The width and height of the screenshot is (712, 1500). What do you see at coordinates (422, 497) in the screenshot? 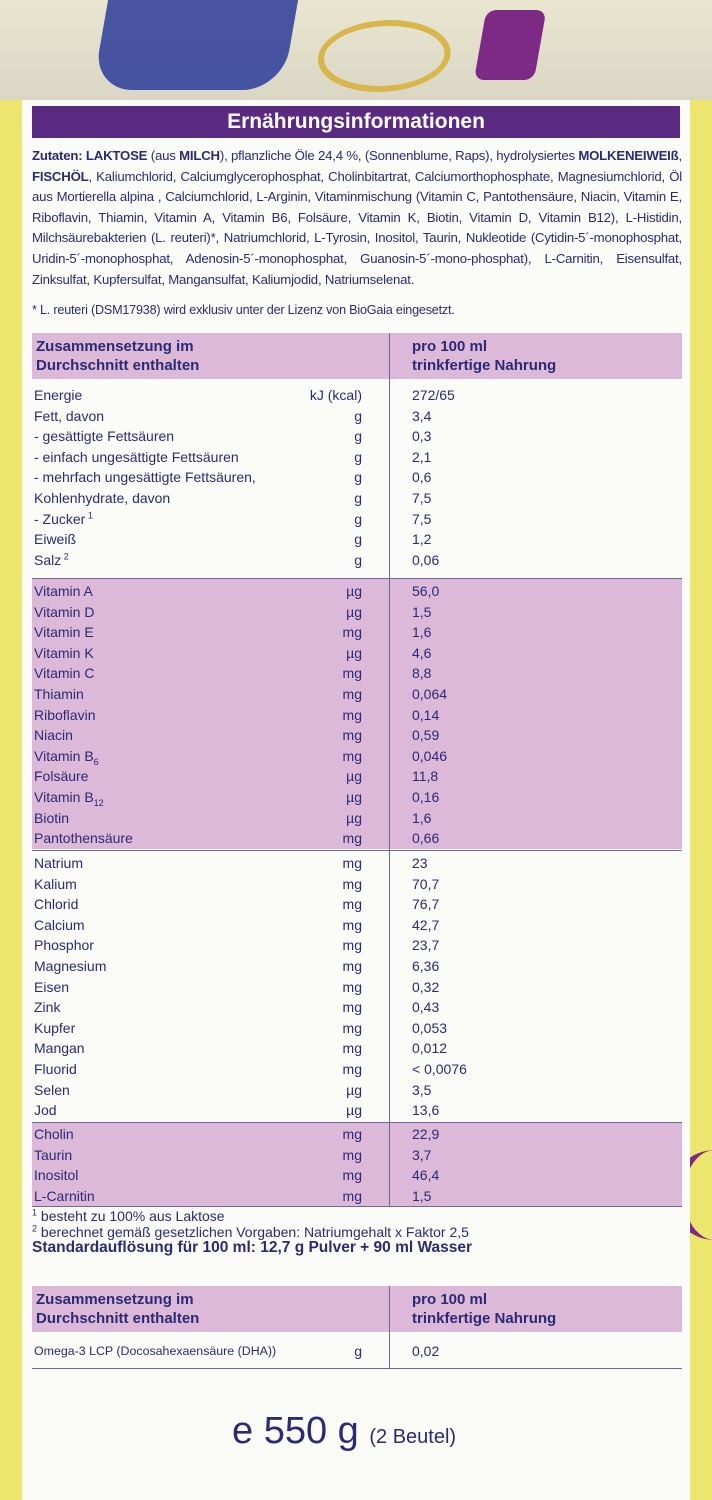
I see `nutrient-value: 7,5` at bounding box center [422, 497].